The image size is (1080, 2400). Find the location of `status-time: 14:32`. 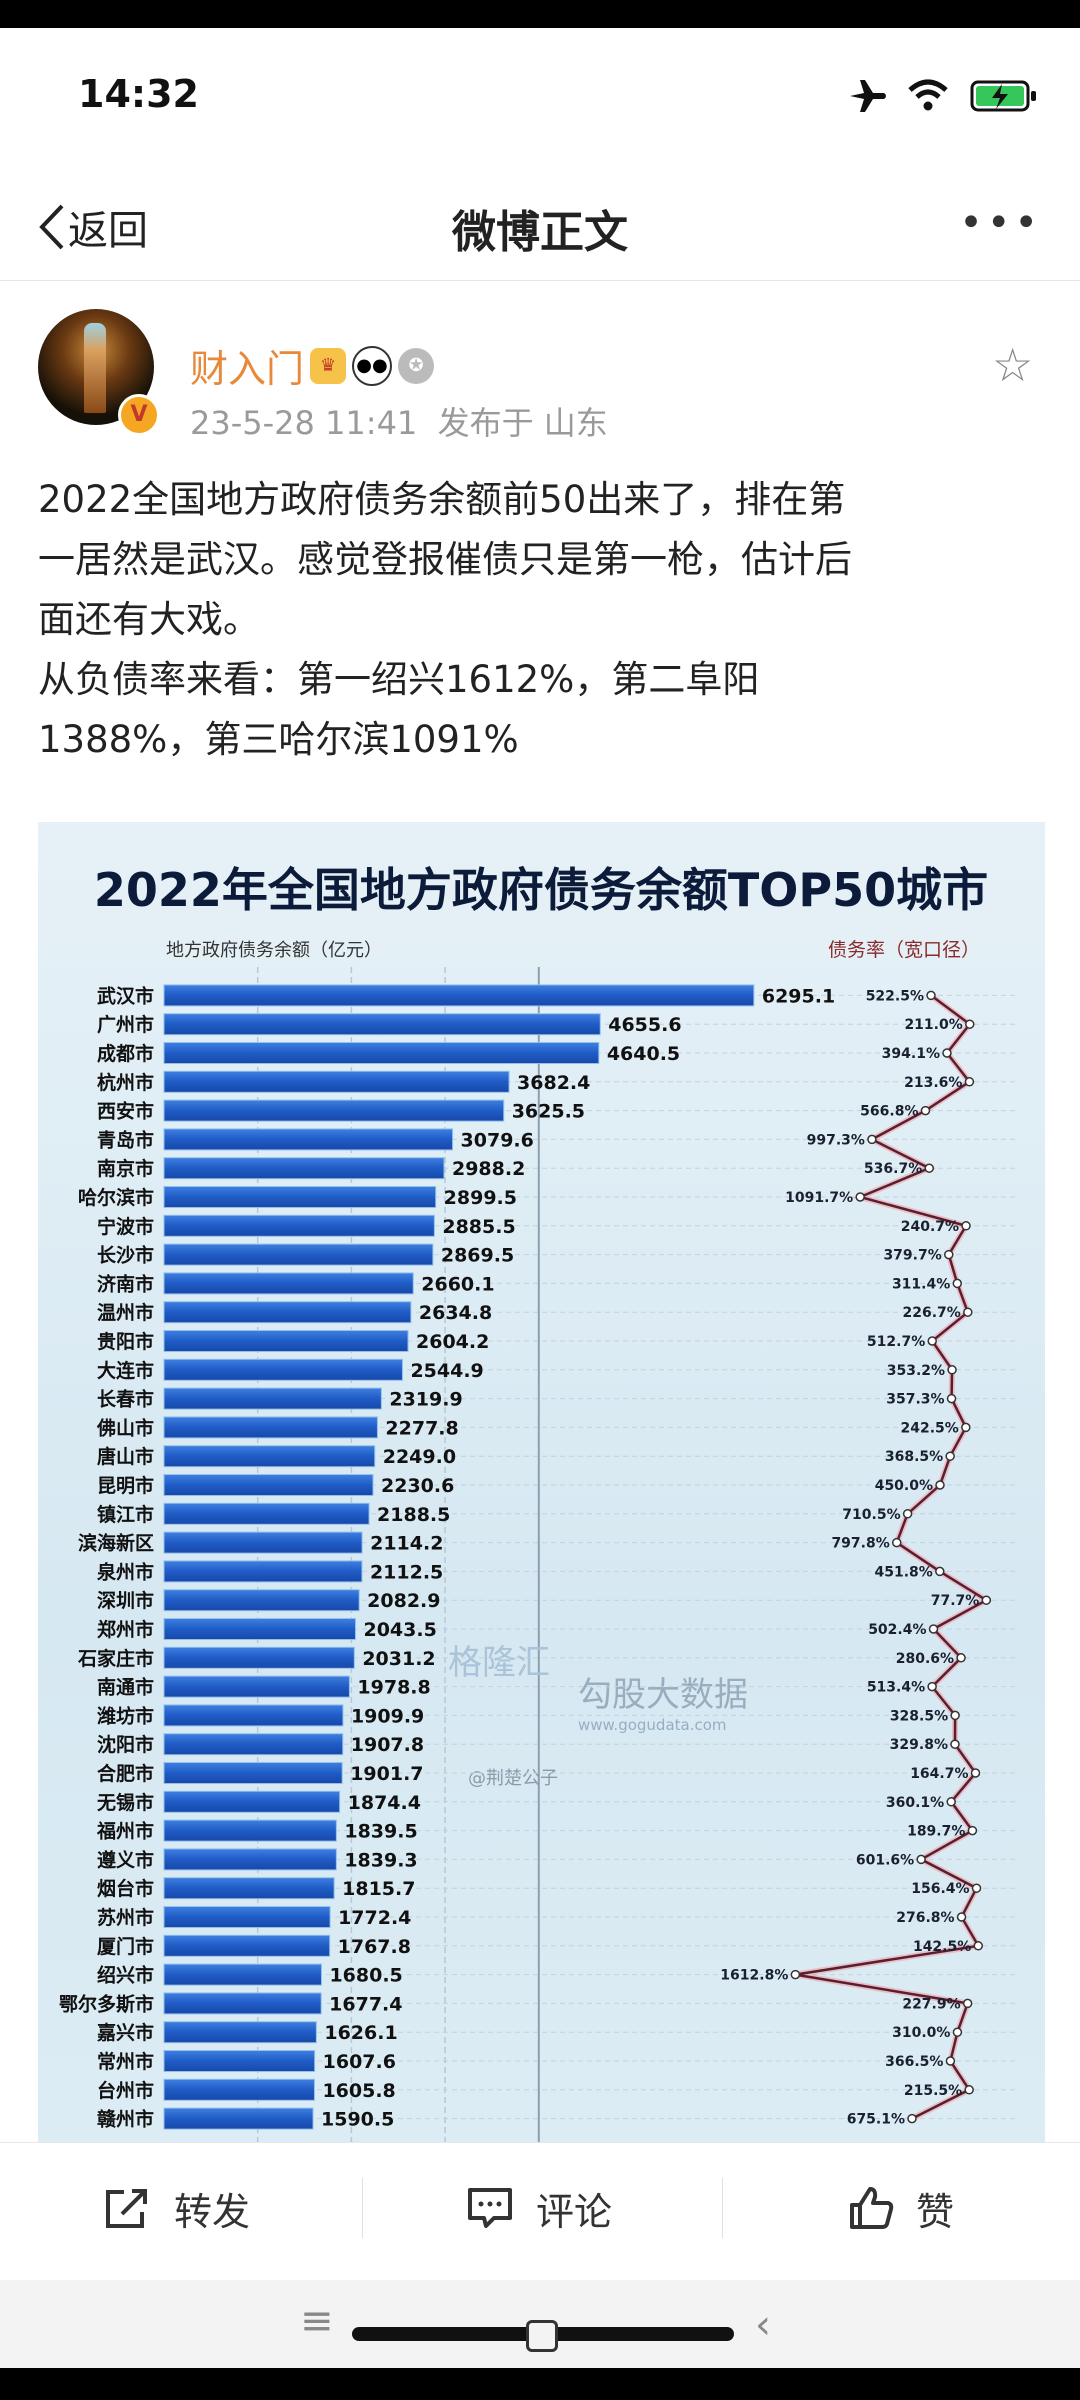

status-time: 14:32 is located at coordinates (138, 94).